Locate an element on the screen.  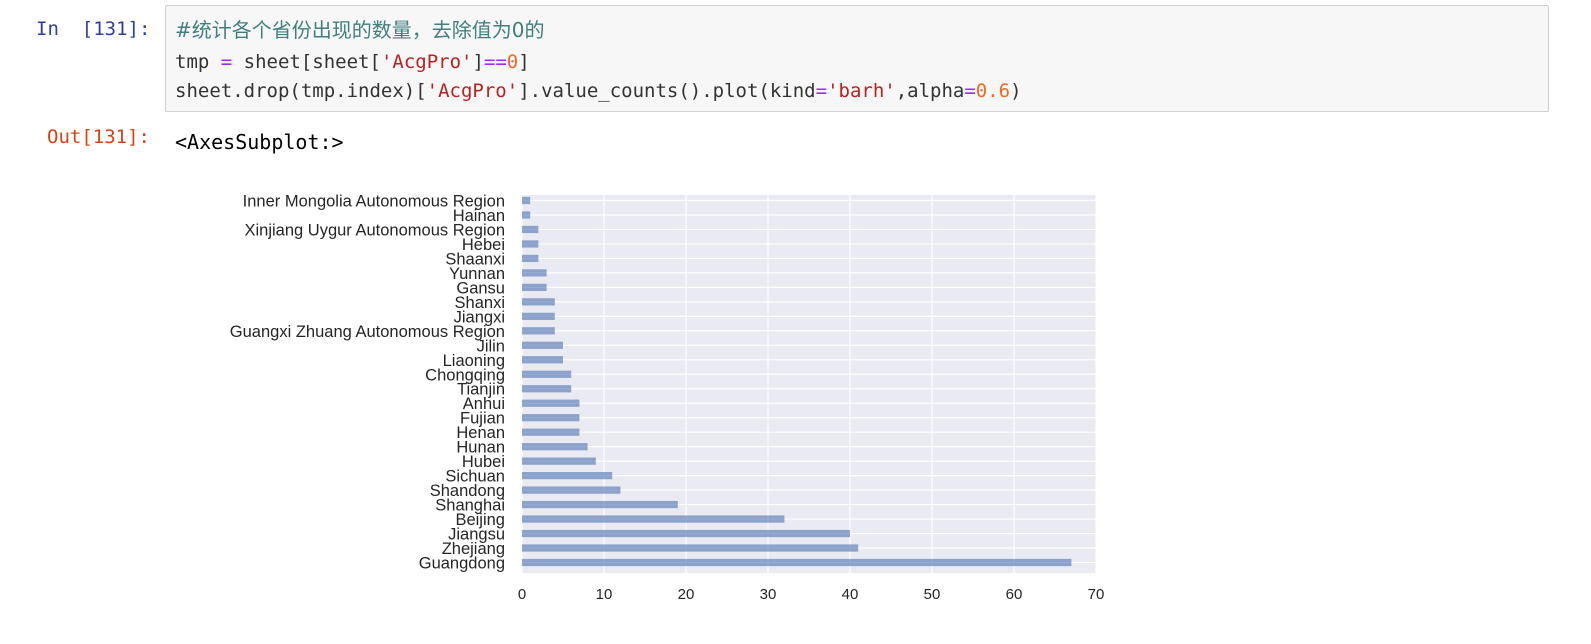
code-comment: #统计各个省份出现的数量，去除值为0的 is located at coordinates (360, 30).